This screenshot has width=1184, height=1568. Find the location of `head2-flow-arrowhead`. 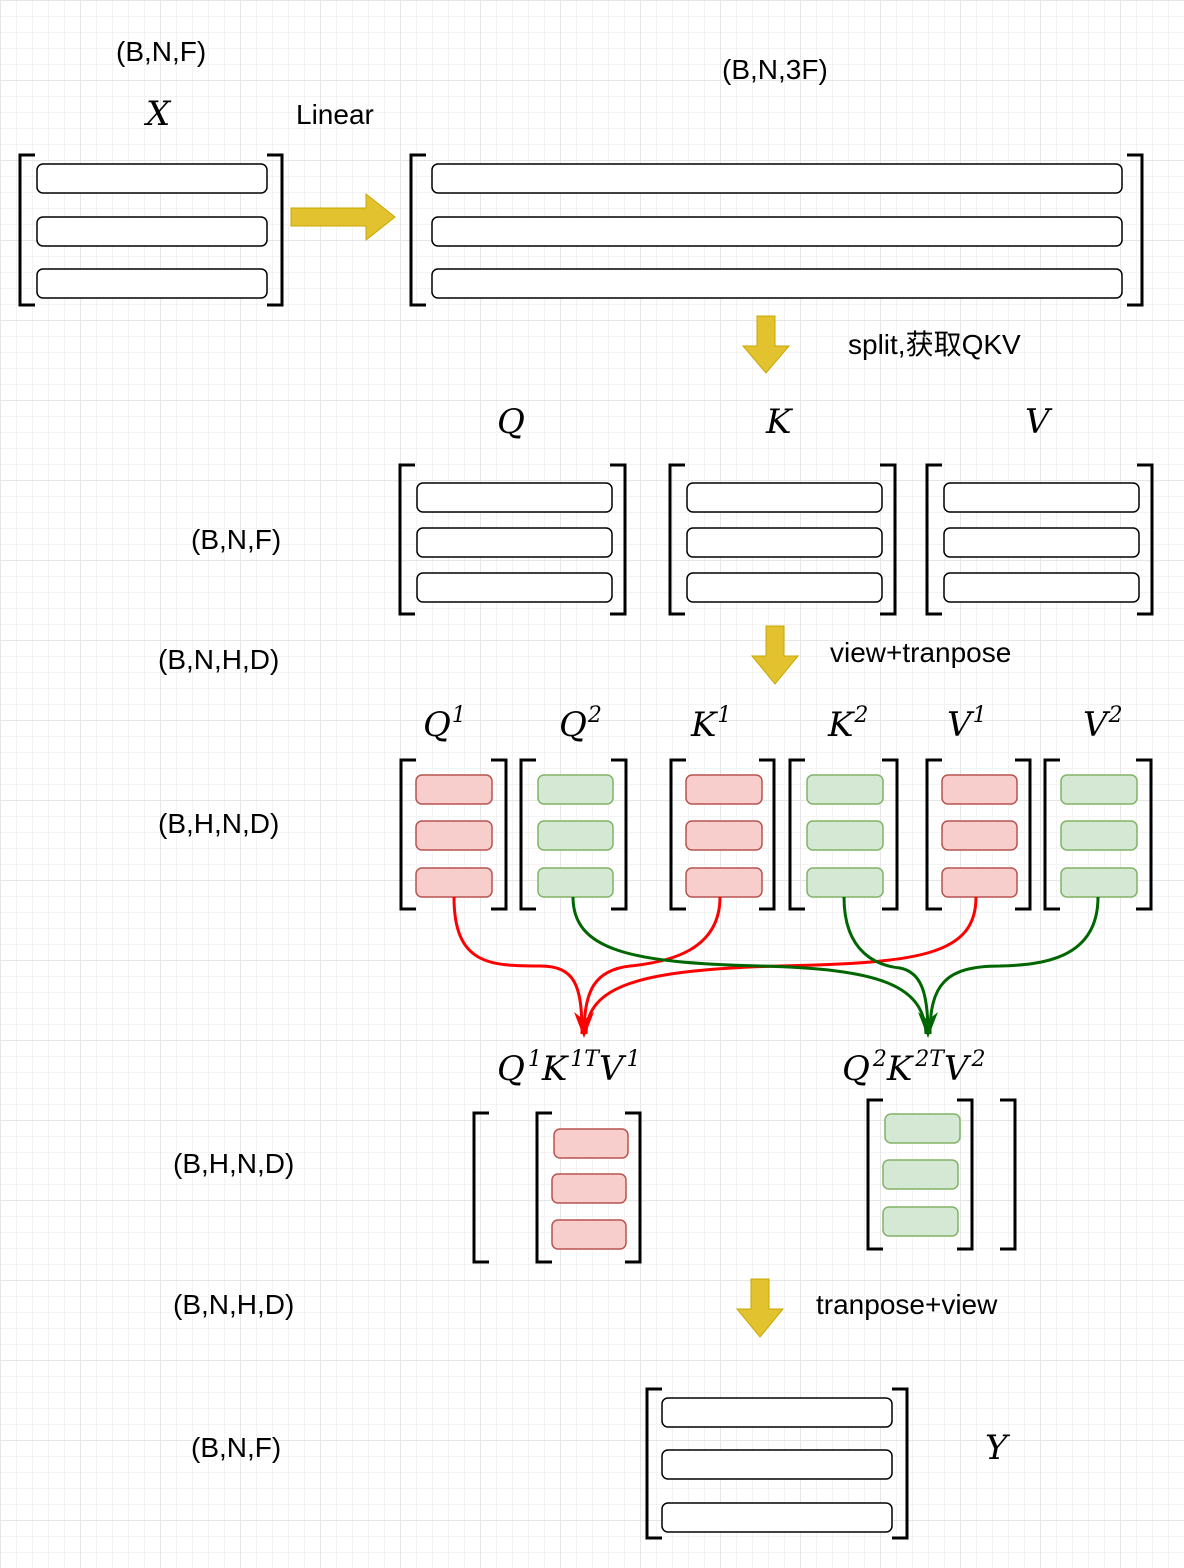

head2-flow-arrowhead is located at coordinates (928, 1025).